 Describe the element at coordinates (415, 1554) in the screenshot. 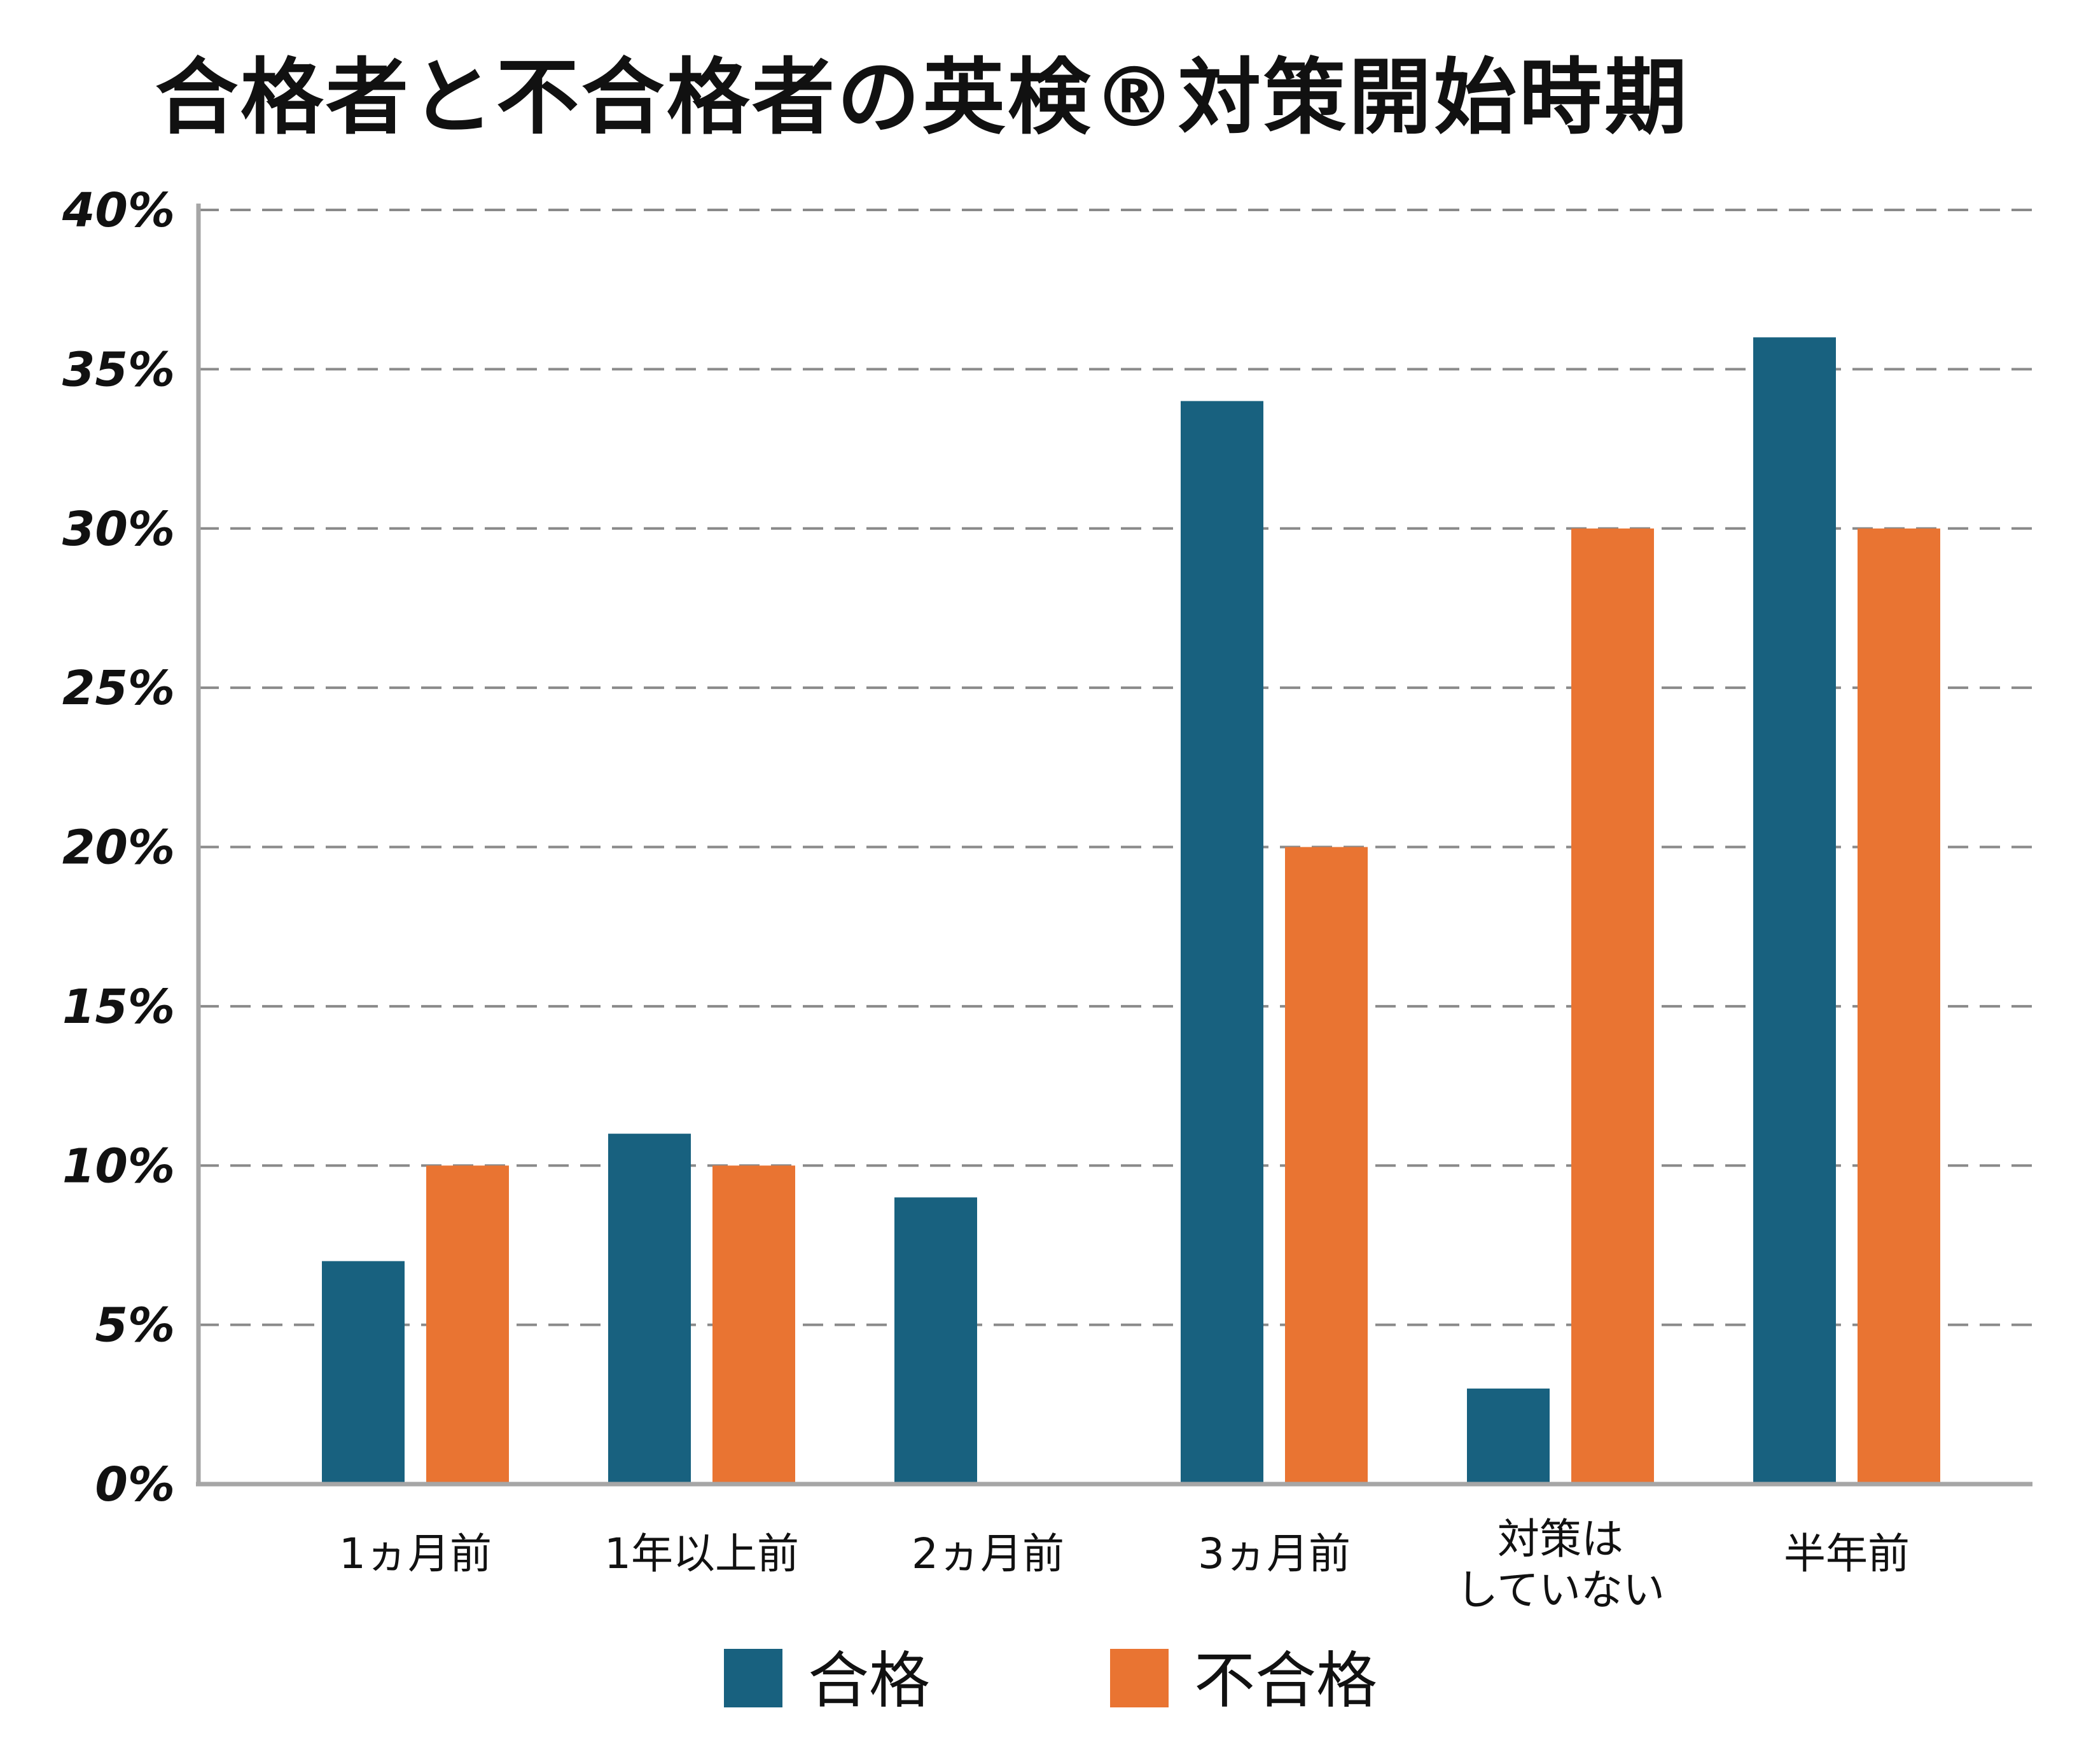

I see `x-category-label: 1ヵ月前` at that location.